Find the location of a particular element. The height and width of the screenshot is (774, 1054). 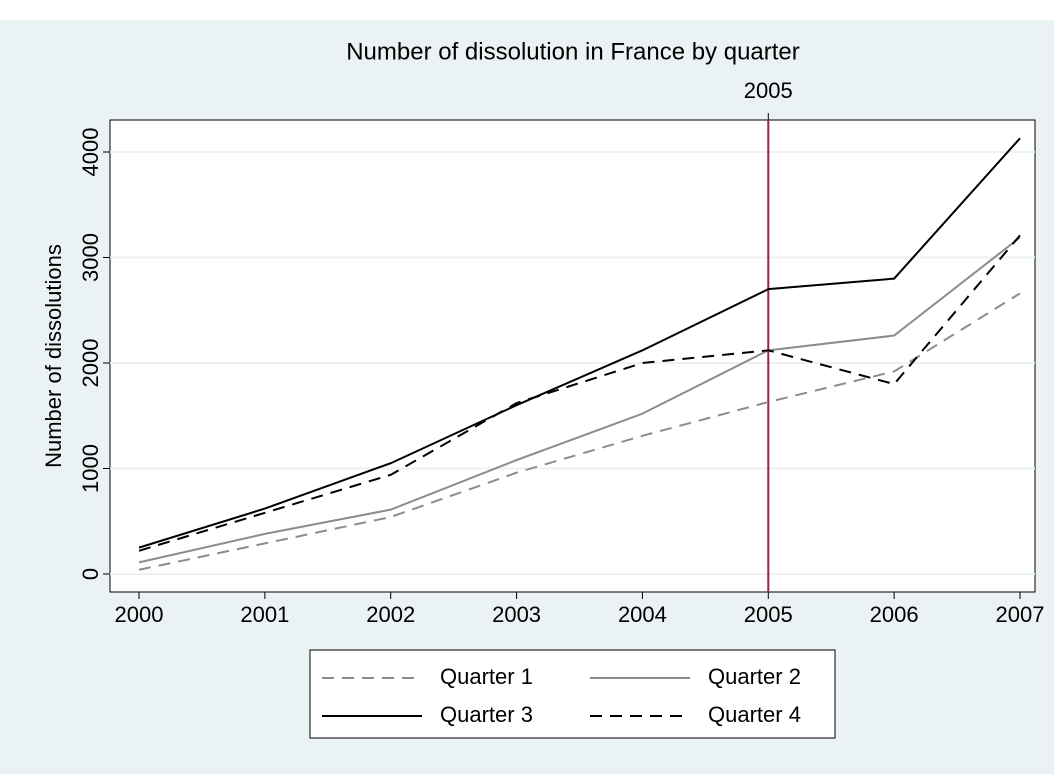

y-tick-label: 4000 is located at coordinates (90, 152).